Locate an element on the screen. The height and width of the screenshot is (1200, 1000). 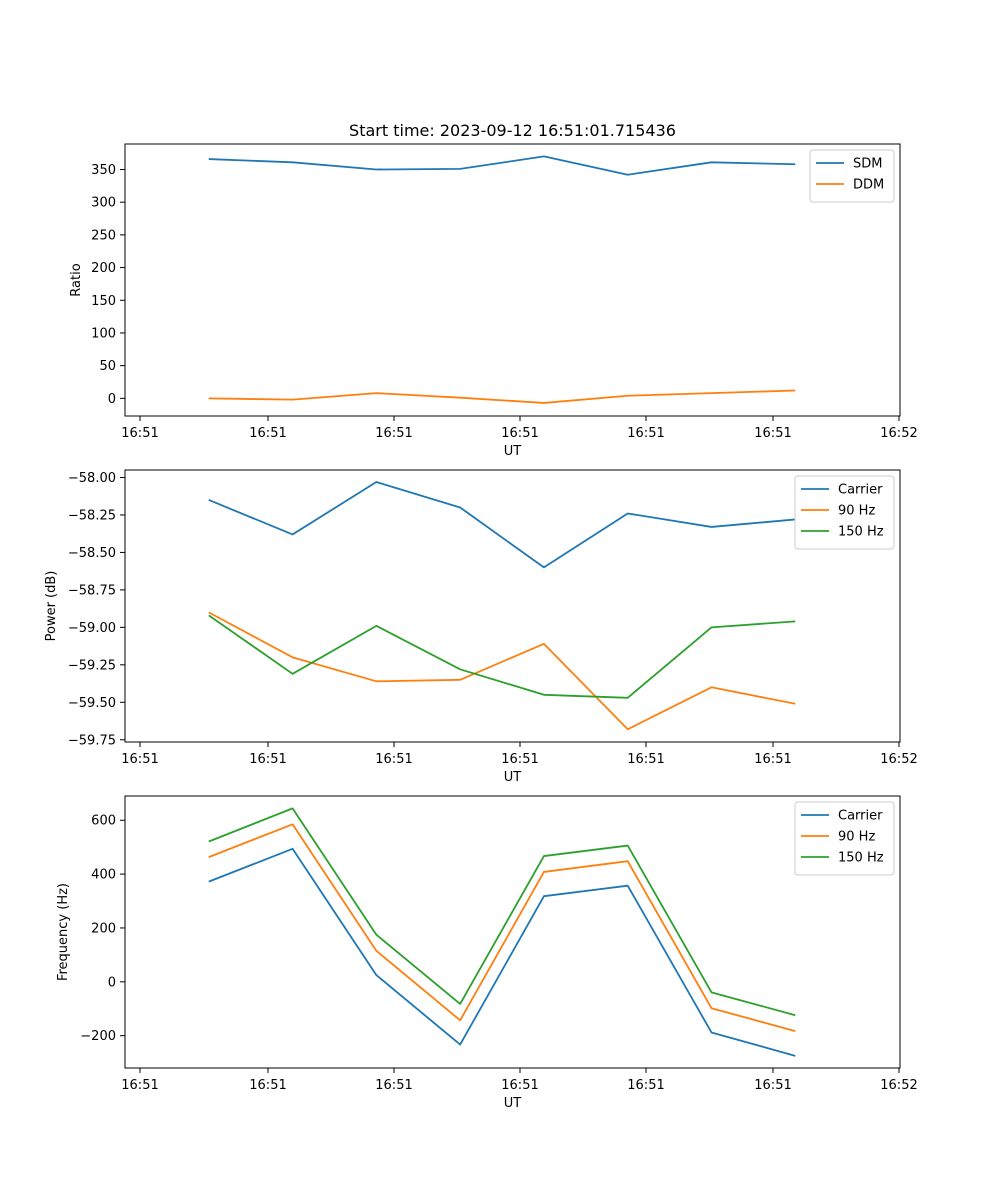
ratio-ytick-label: 250 is located at coordinates (103, 235).